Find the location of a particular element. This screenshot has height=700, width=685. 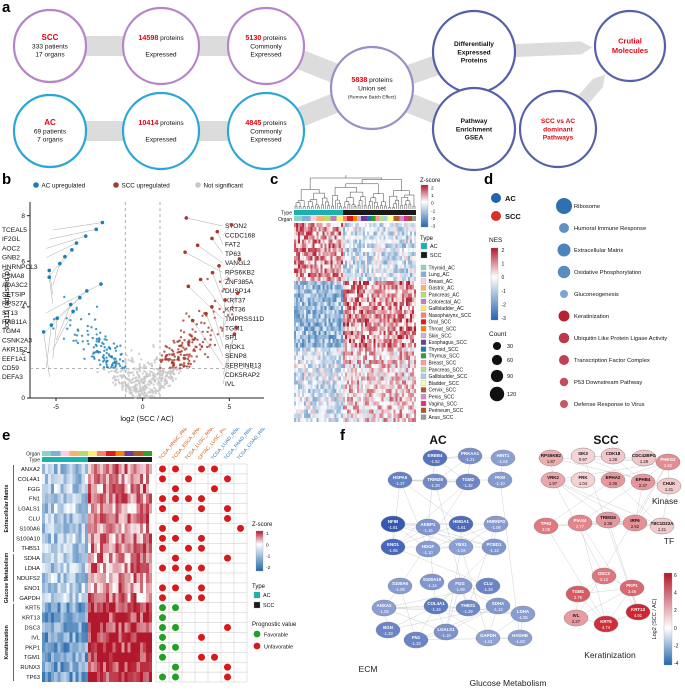

svg-text: 17 organs is located at coordinates (50, 55).